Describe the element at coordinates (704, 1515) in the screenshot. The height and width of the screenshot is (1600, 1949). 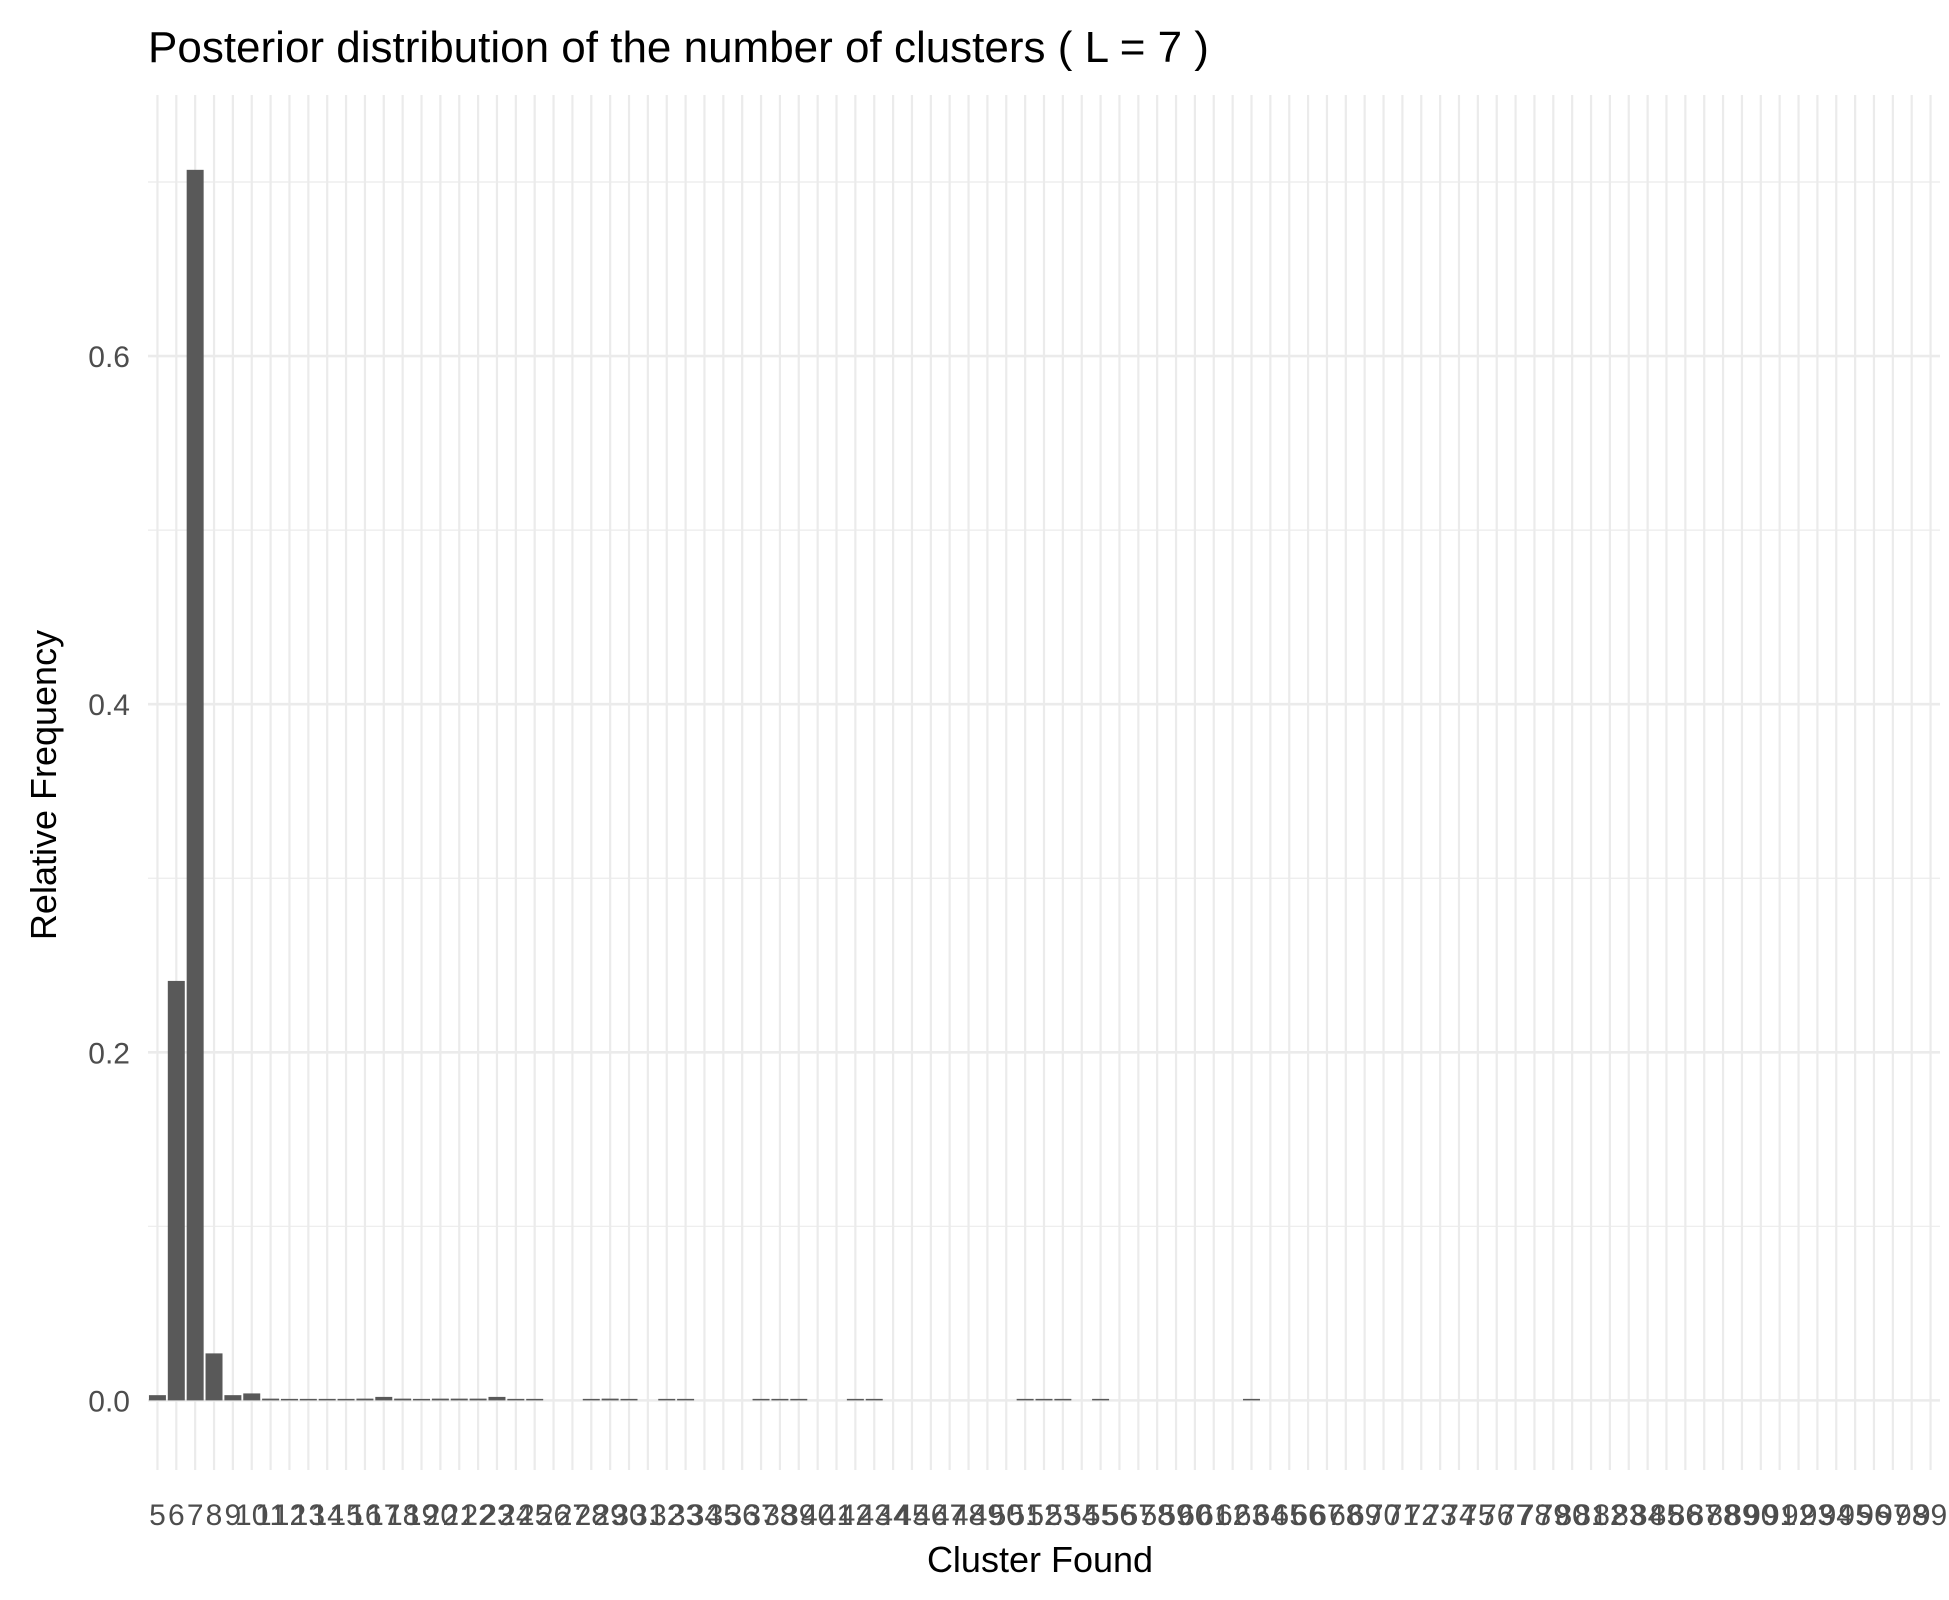
I see `x-tick-label: 34` at that location.